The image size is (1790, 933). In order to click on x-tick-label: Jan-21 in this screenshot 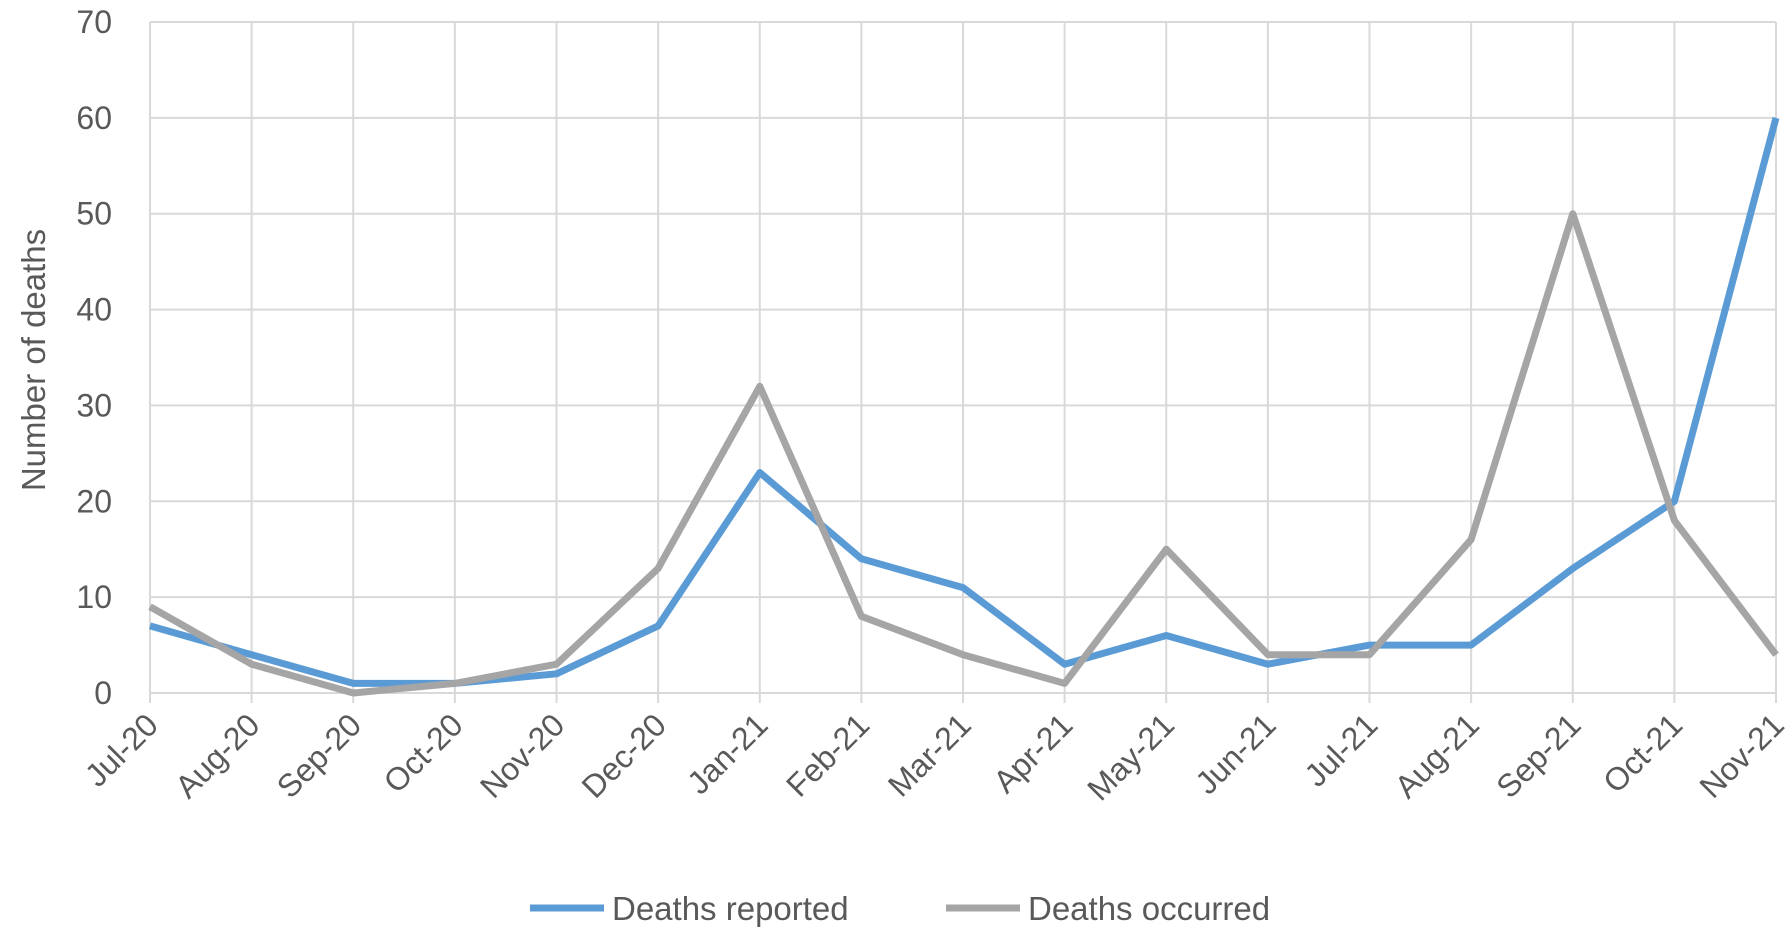, I will do `click(727, 753)`.